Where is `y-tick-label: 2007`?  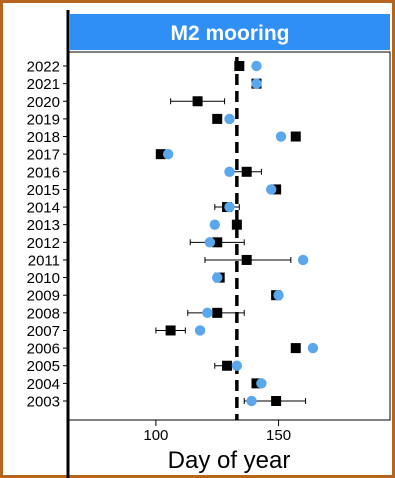
y-tick-label: 2007 is located at coordinates (43, 331).